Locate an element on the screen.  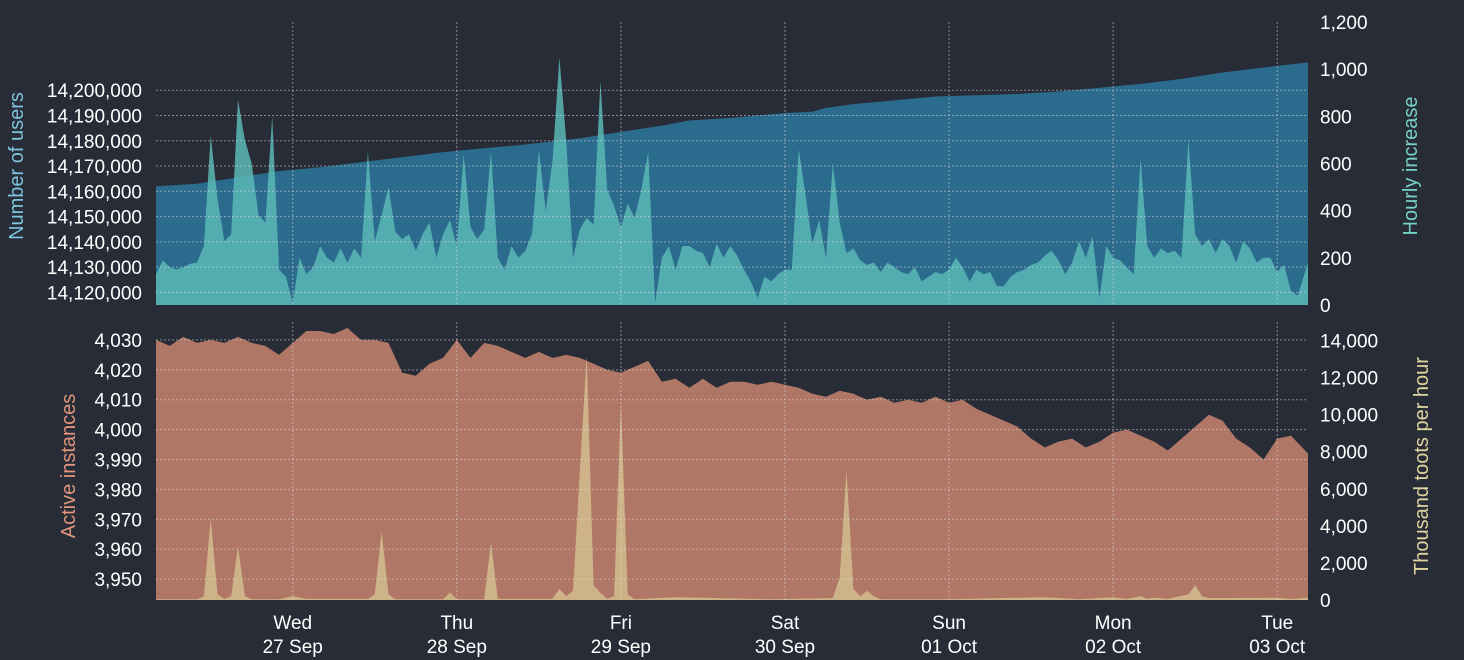
hourly-axis-tick: 600 is located at coordinates (1336, 165).